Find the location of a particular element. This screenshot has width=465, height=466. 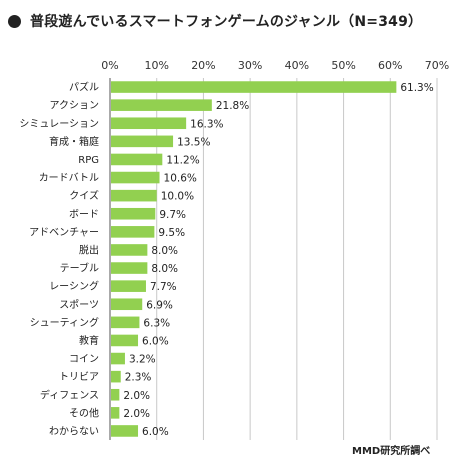

x-tick-label: 70% is located at coordinates (437, 65).